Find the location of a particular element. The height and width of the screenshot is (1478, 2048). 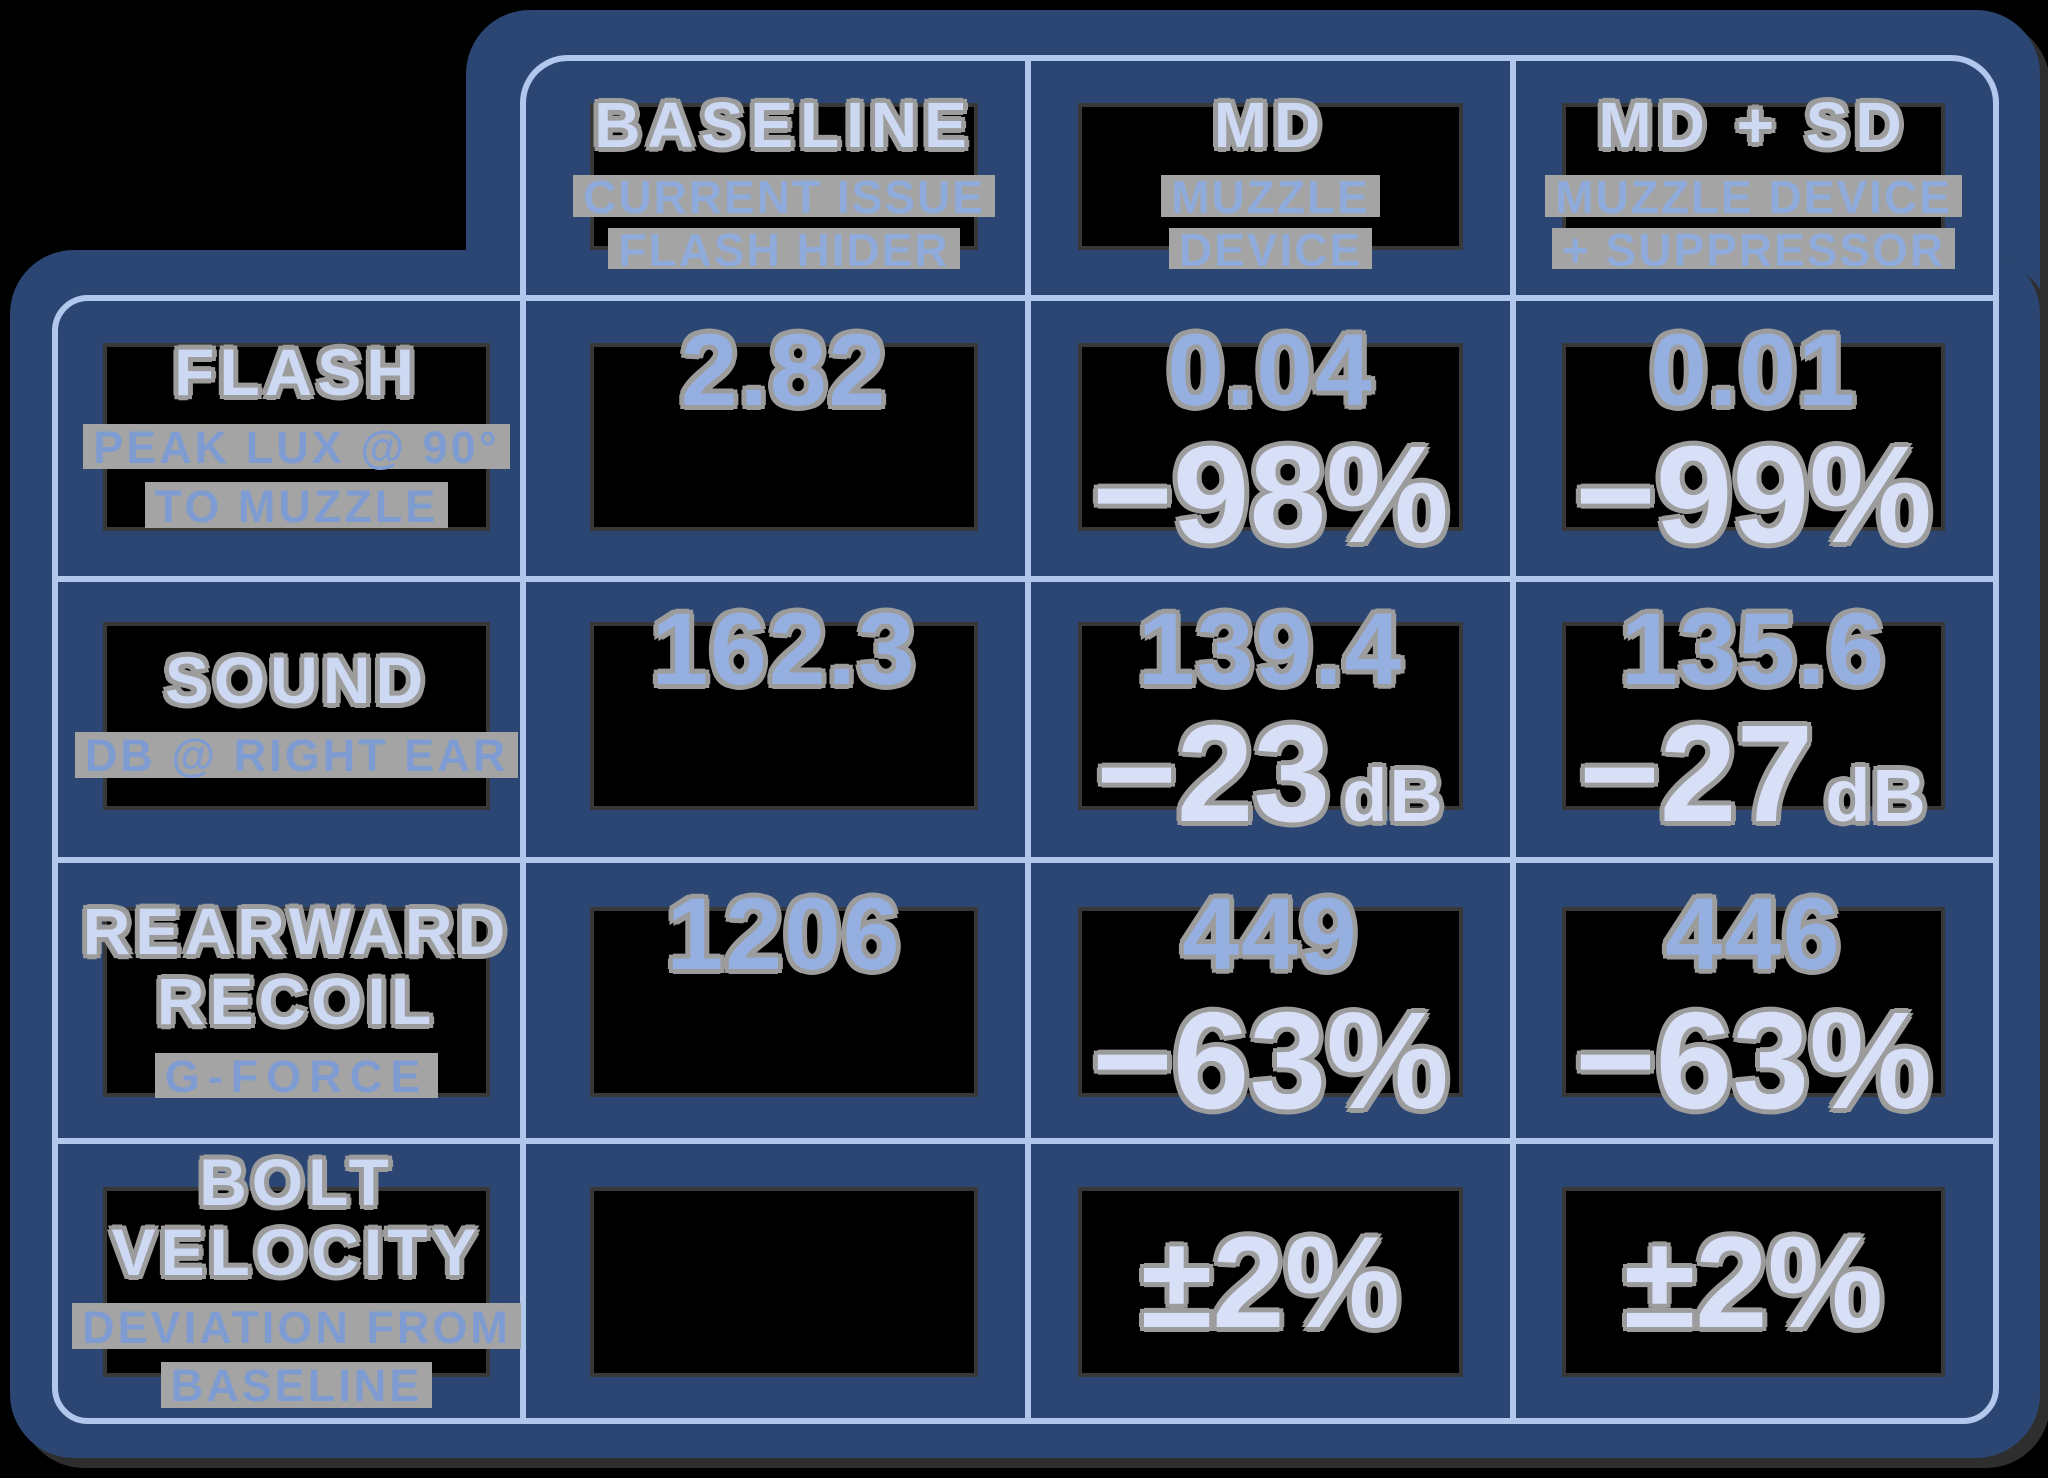

cell-value: 1206 is located at coordinates (784, 934).